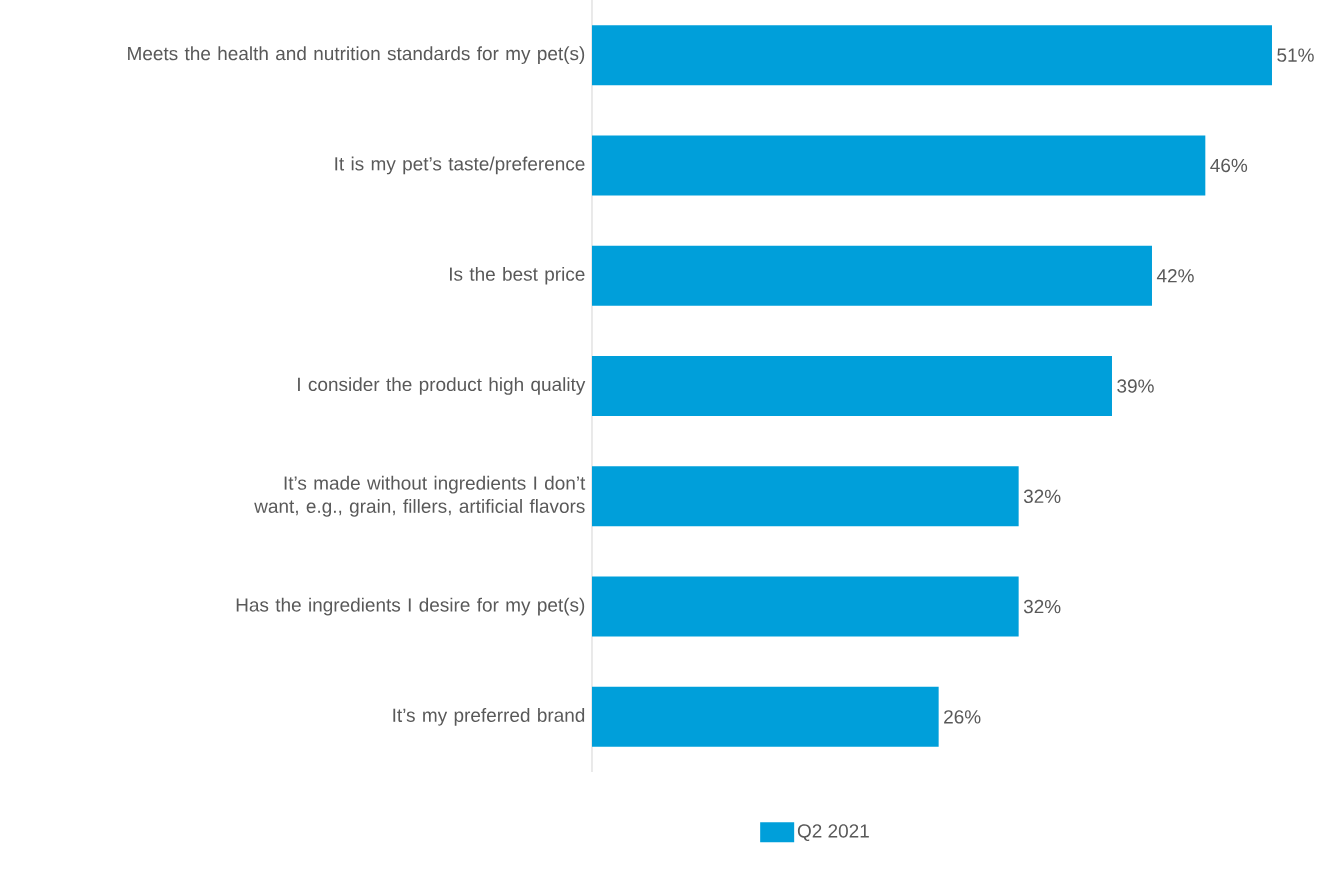 This screenshot has height=876, width=1338. Describe the element at coordinates (1295, 55) in the screenshot. I see `data-label: 51%` at that location.